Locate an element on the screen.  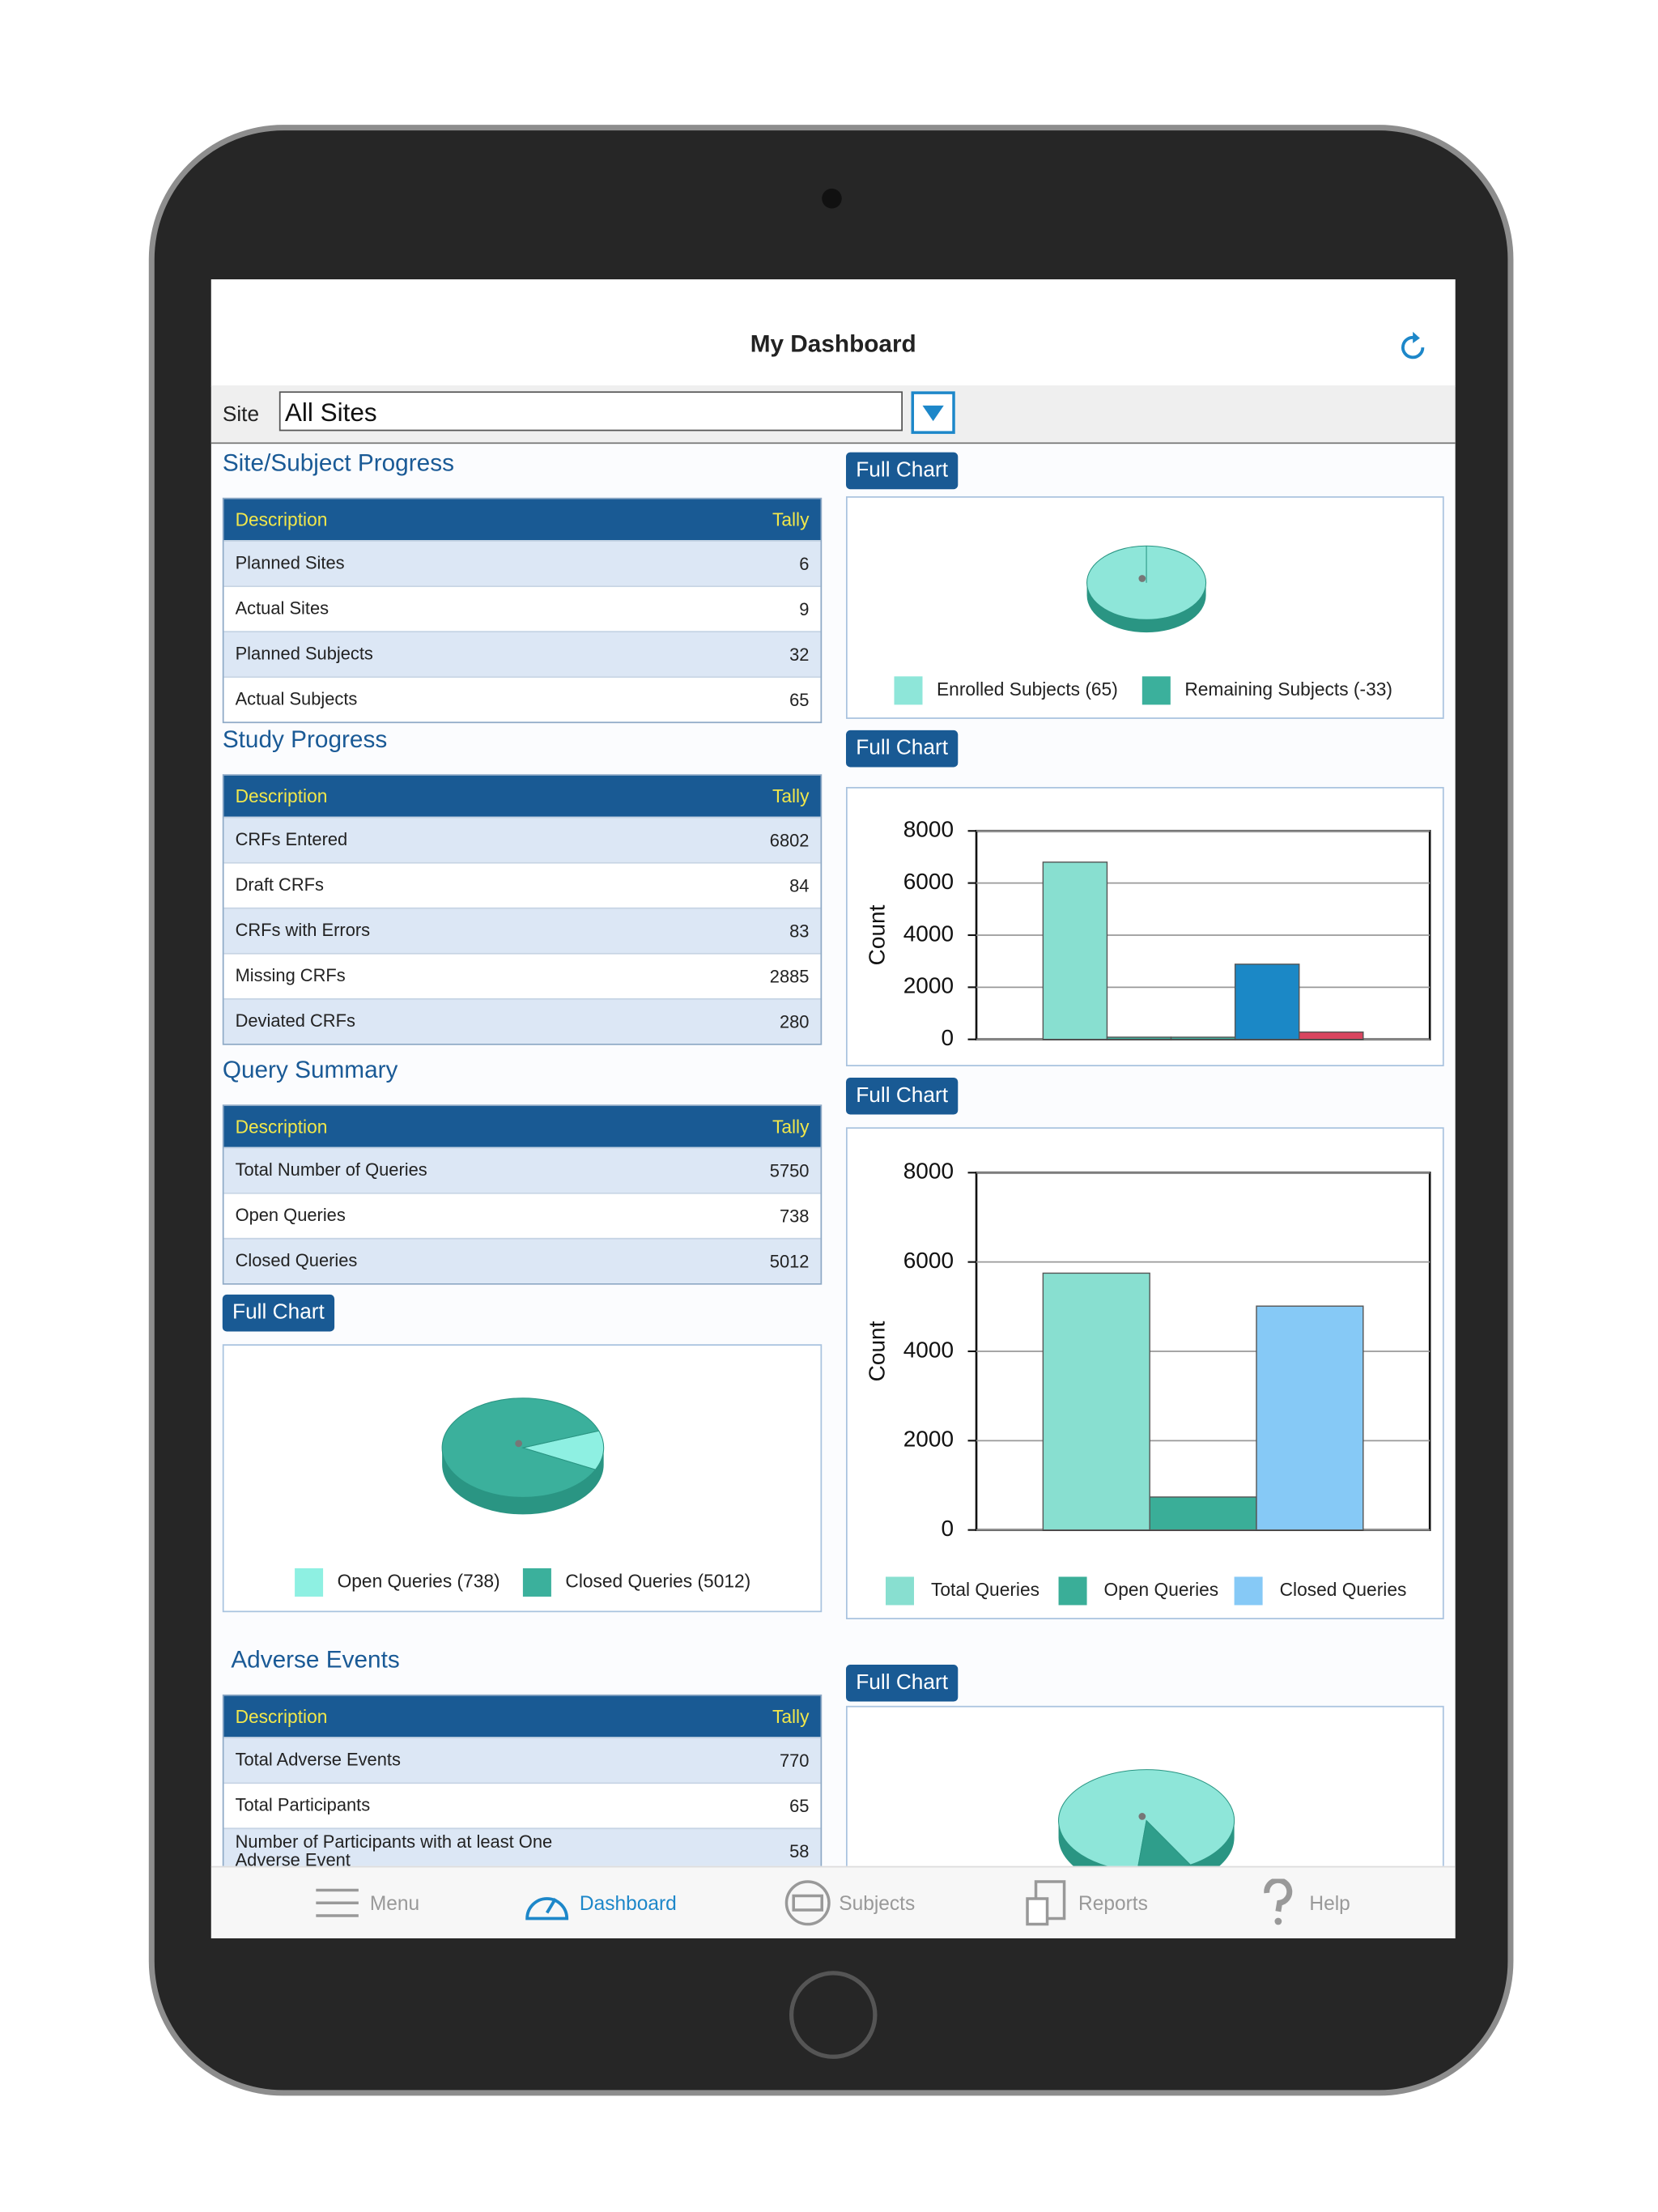
tab-label: Help is located at coordinates (1329, 1903).